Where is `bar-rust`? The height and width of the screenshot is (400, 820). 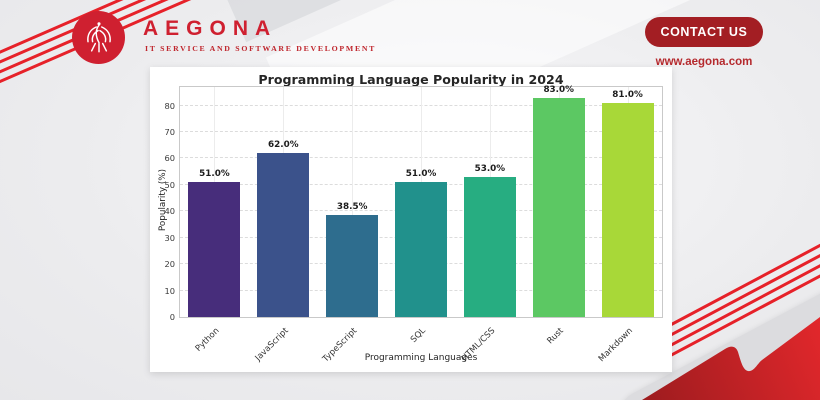 bar-rust is located at coordinates (558, 207).